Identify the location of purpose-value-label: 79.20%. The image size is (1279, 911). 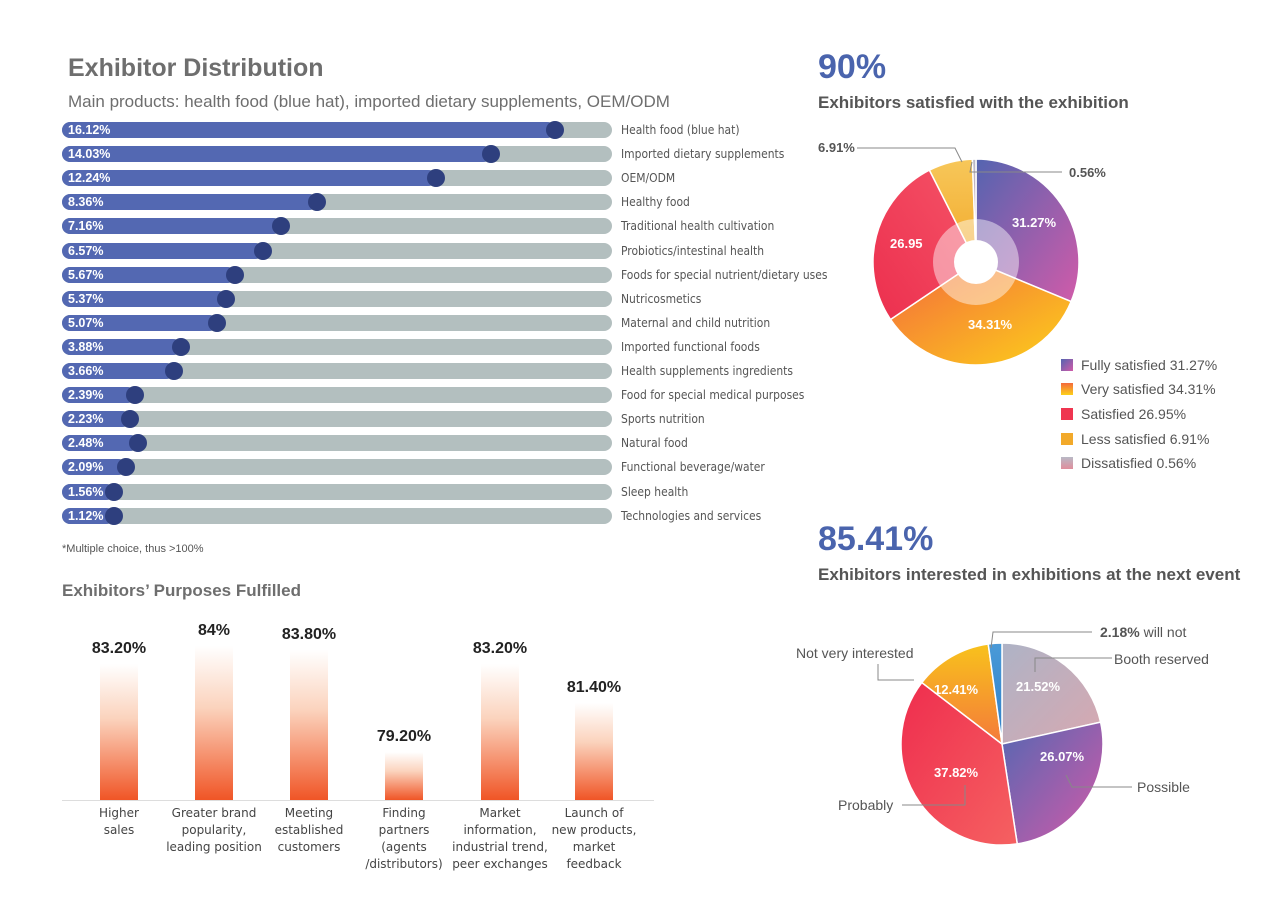
(404, 736).